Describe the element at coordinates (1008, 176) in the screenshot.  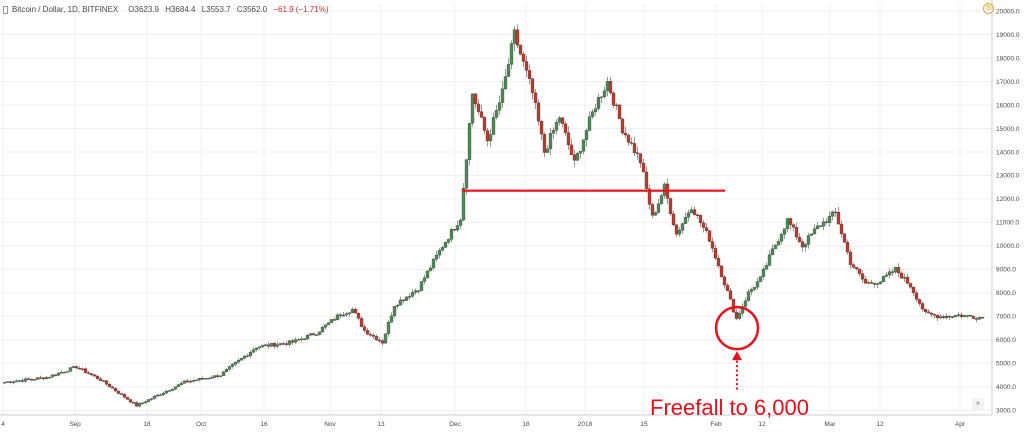
I see `y-tick-label: 13000.0` at that location.